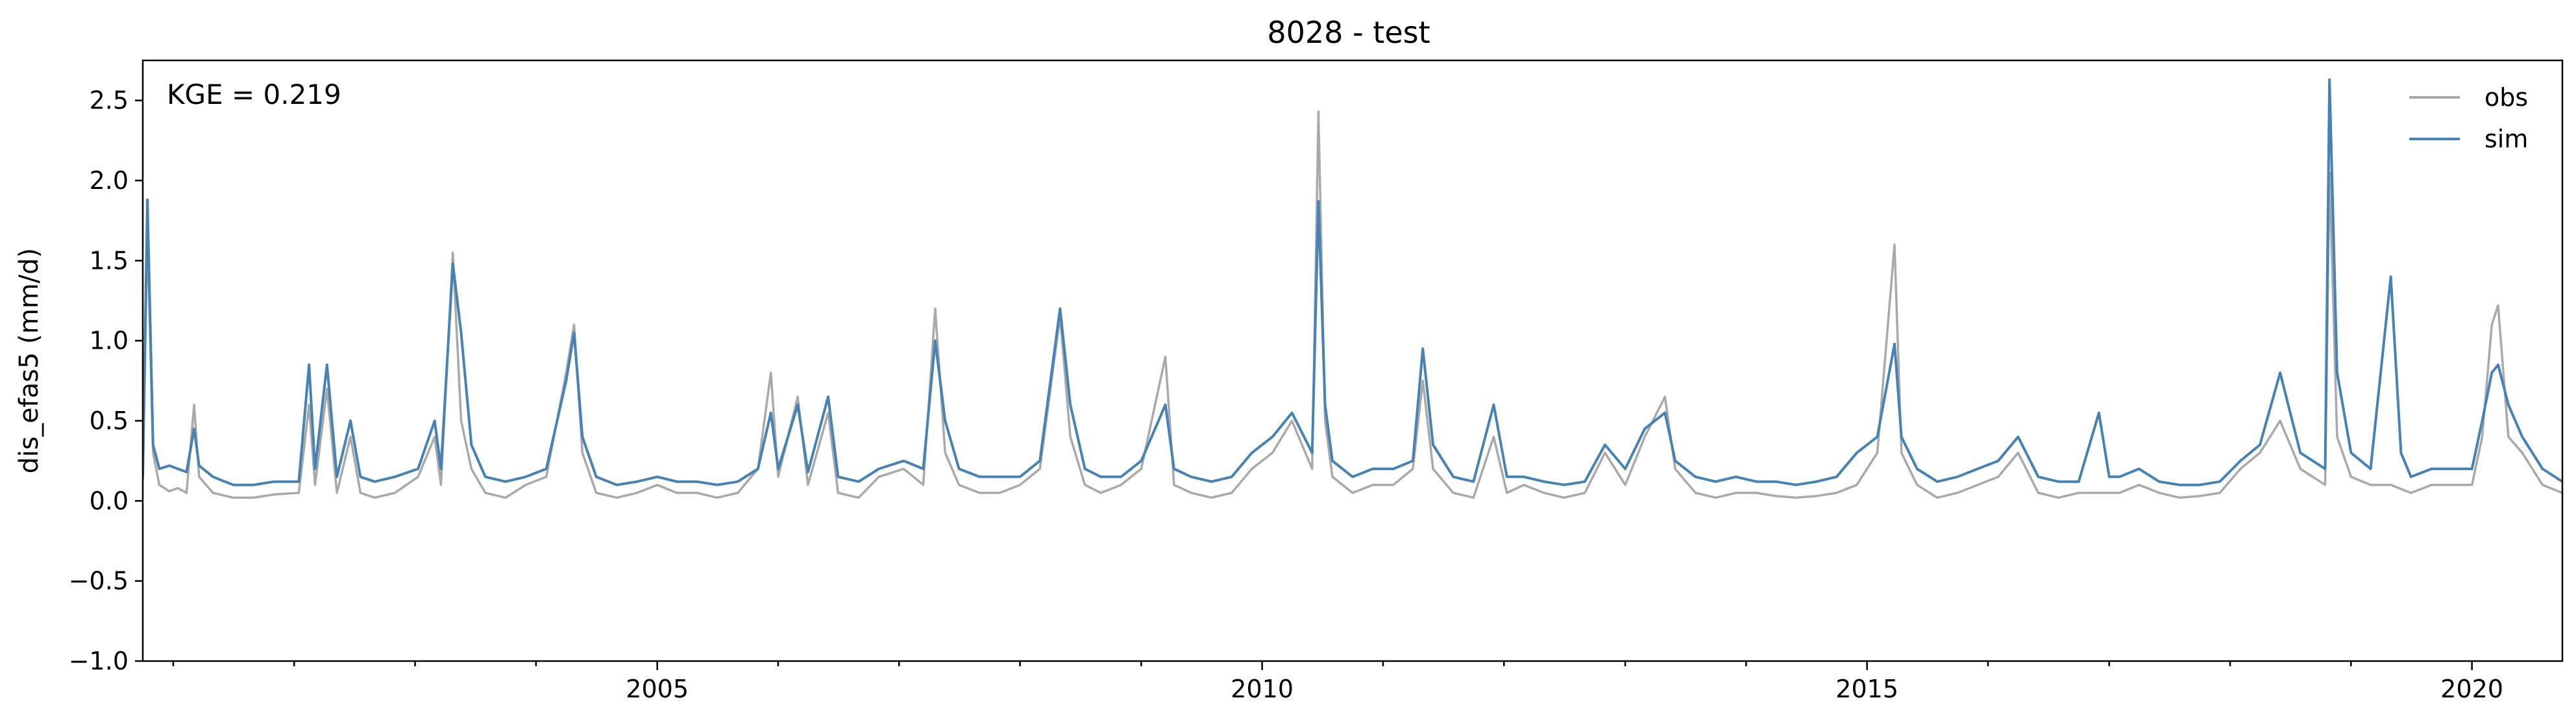  I want to click on kge-annotation: KGE = 0.219, so click(254, 94).